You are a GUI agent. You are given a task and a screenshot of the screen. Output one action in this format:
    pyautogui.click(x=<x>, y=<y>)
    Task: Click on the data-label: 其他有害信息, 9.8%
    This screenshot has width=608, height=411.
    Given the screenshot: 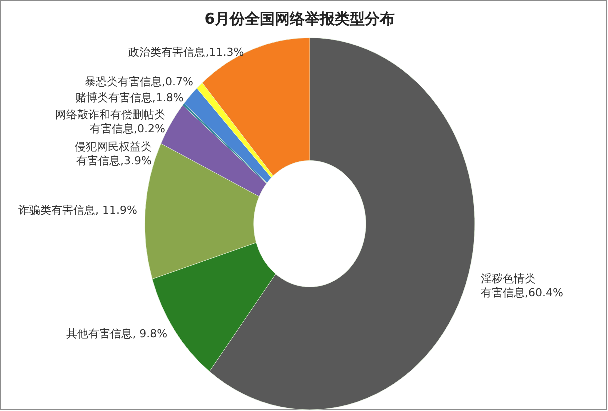 What is the action you would take?
    pyautogui.click(x=117, y=334)
    